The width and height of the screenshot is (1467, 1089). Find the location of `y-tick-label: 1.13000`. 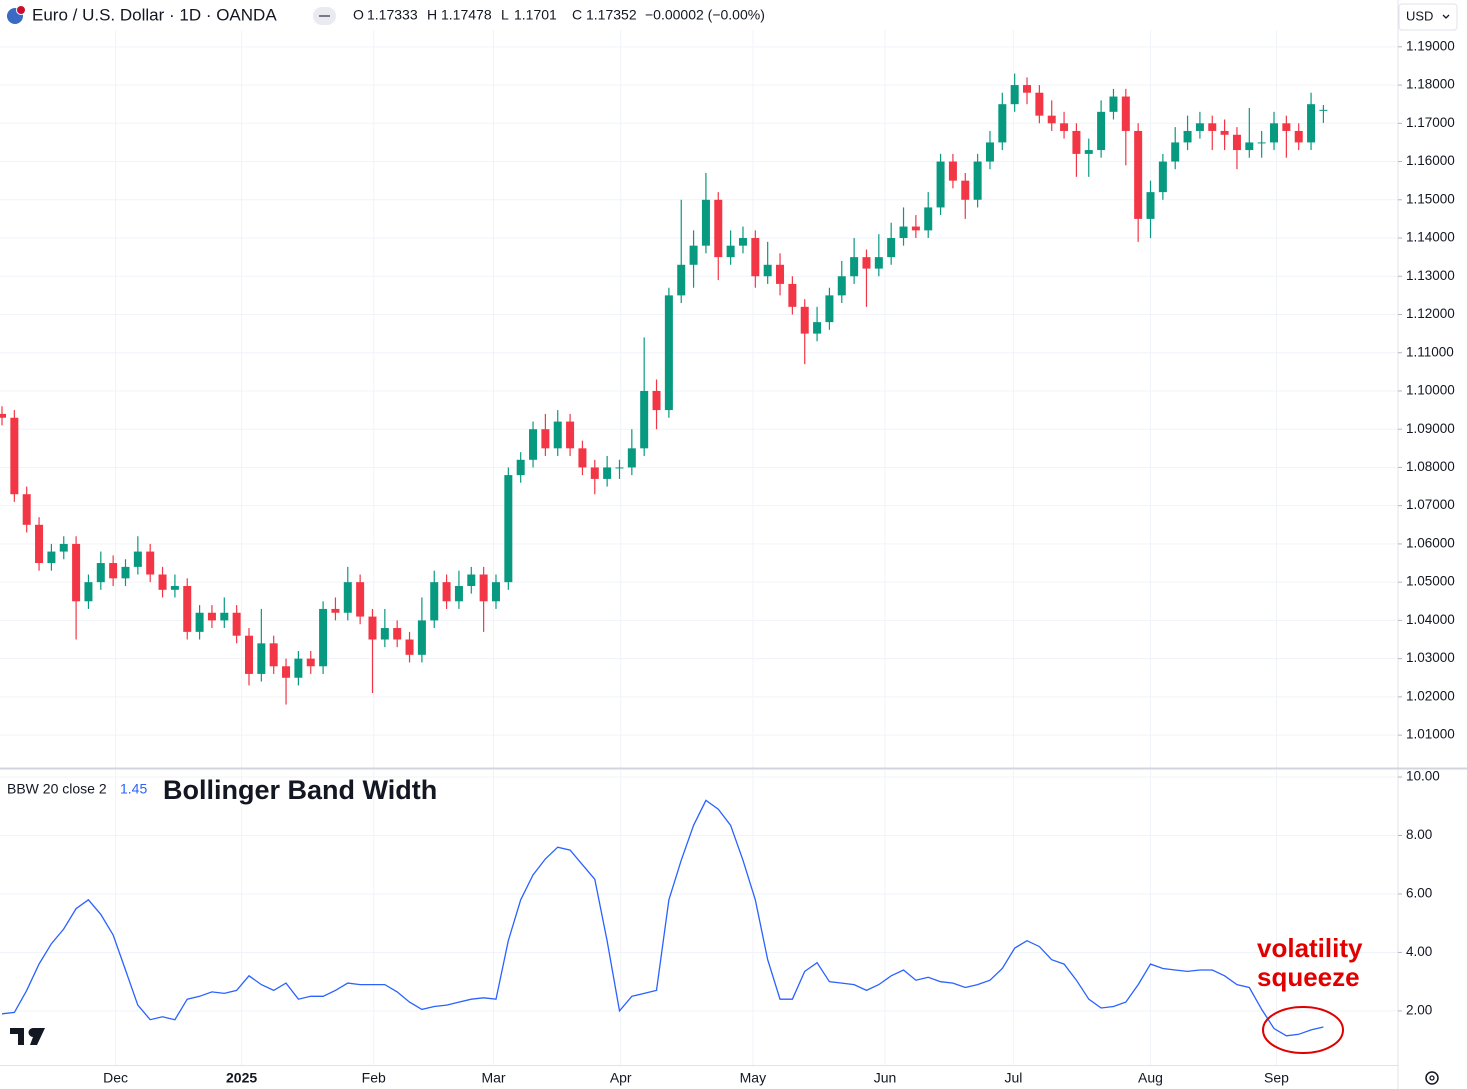

y-tick-label: 1.13000 is located at coordinates (1430, 275).